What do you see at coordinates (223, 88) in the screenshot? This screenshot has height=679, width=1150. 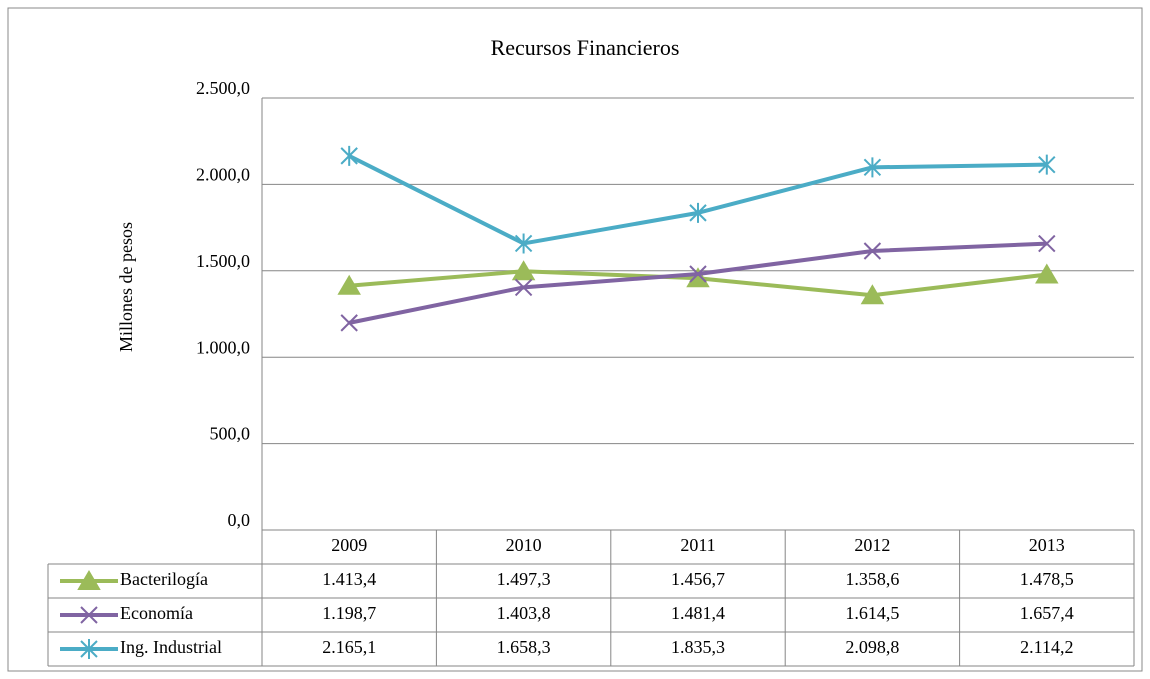 I see `y-tick-label: 2.500,0` at bounding box center [223, 88].